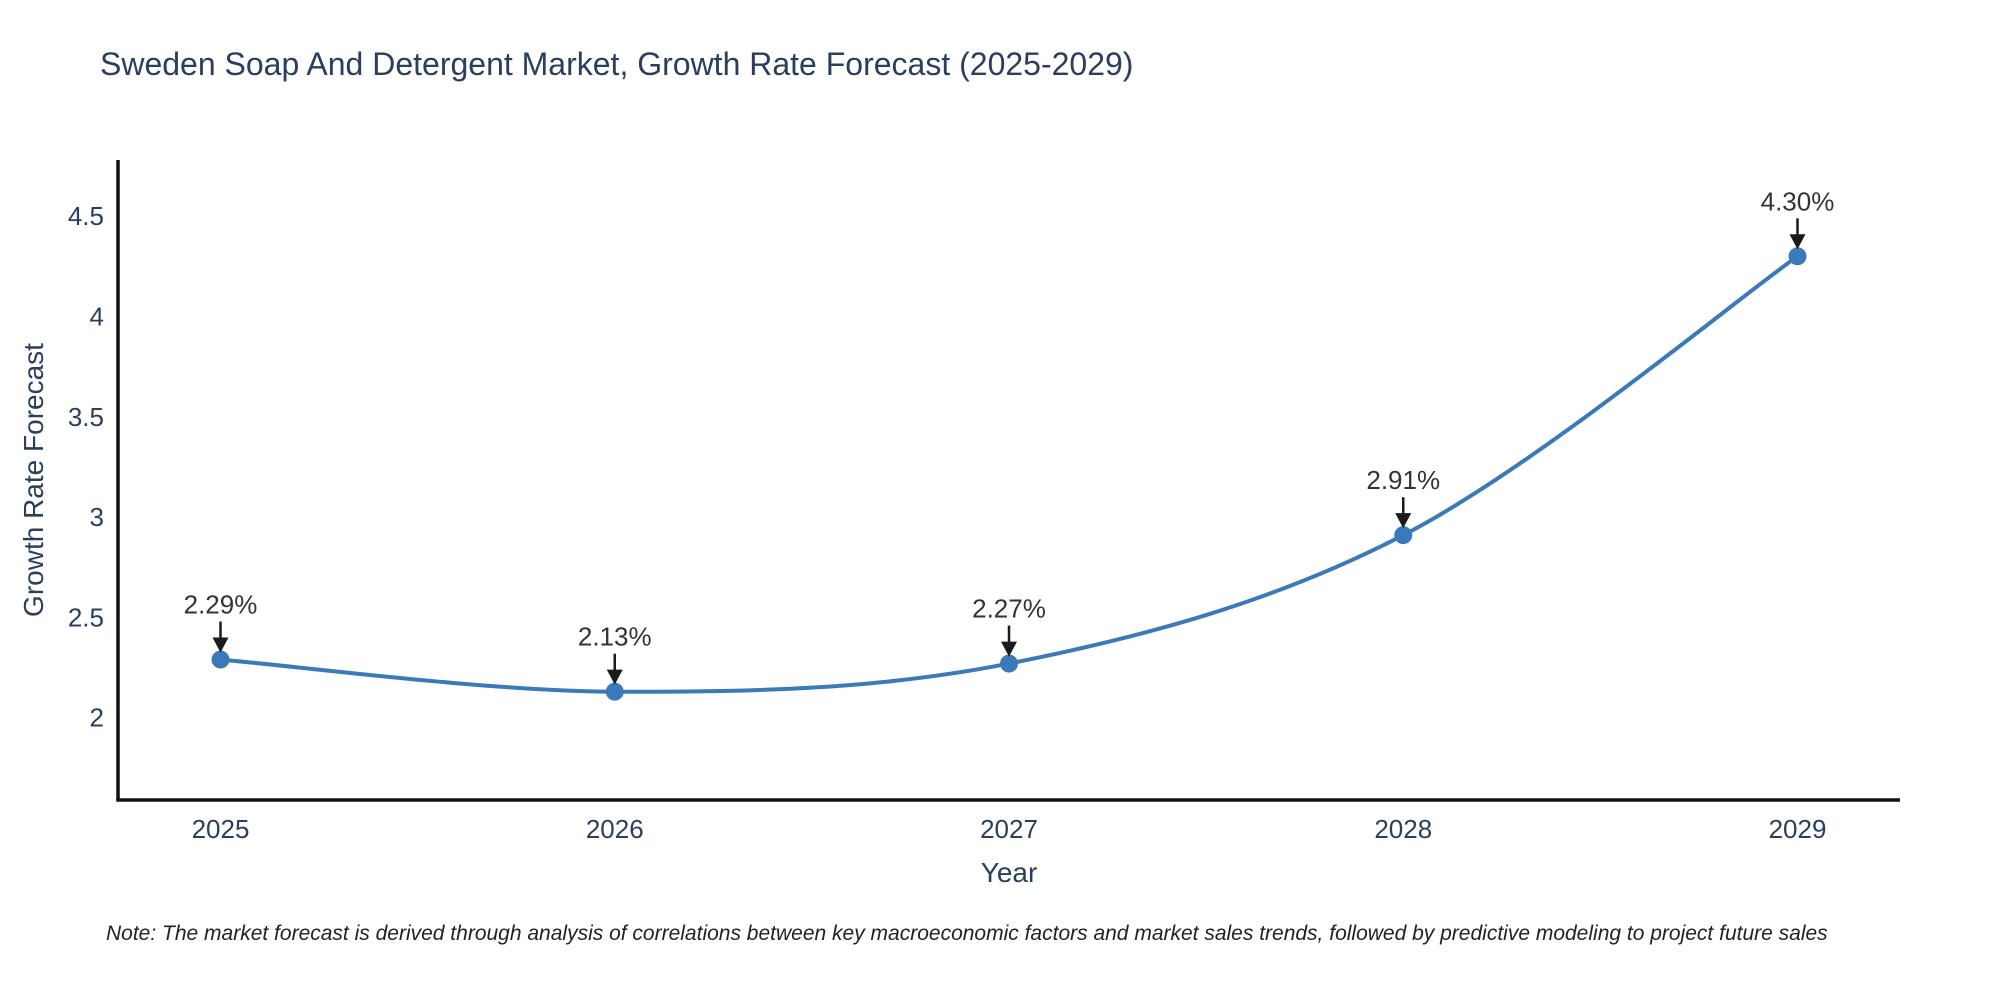 The image size is (2000, 1000). What do you see at coordinates (221, 829) in the screenshot?
I see `x-tick-label: 2025` at bounding box center [221, 829].